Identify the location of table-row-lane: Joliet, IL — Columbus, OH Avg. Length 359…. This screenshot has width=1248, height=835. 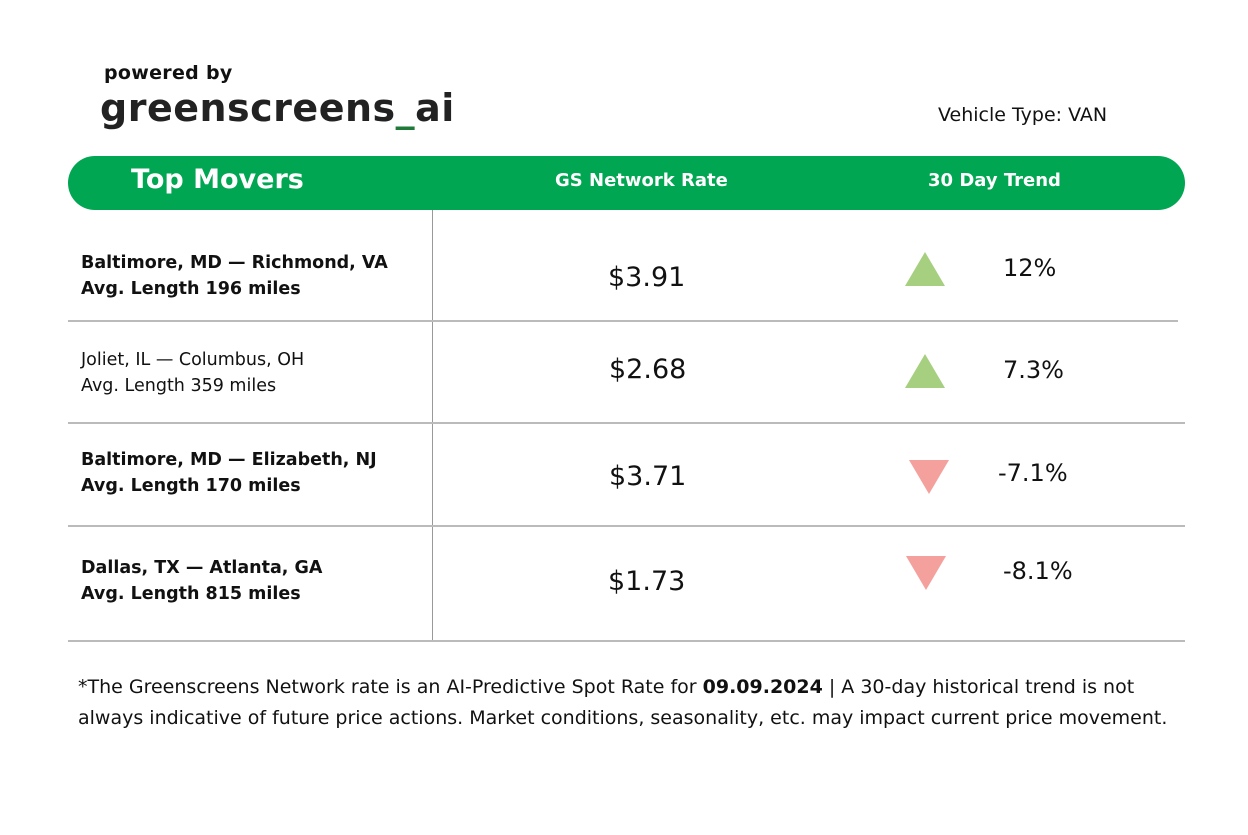
(193, 373).